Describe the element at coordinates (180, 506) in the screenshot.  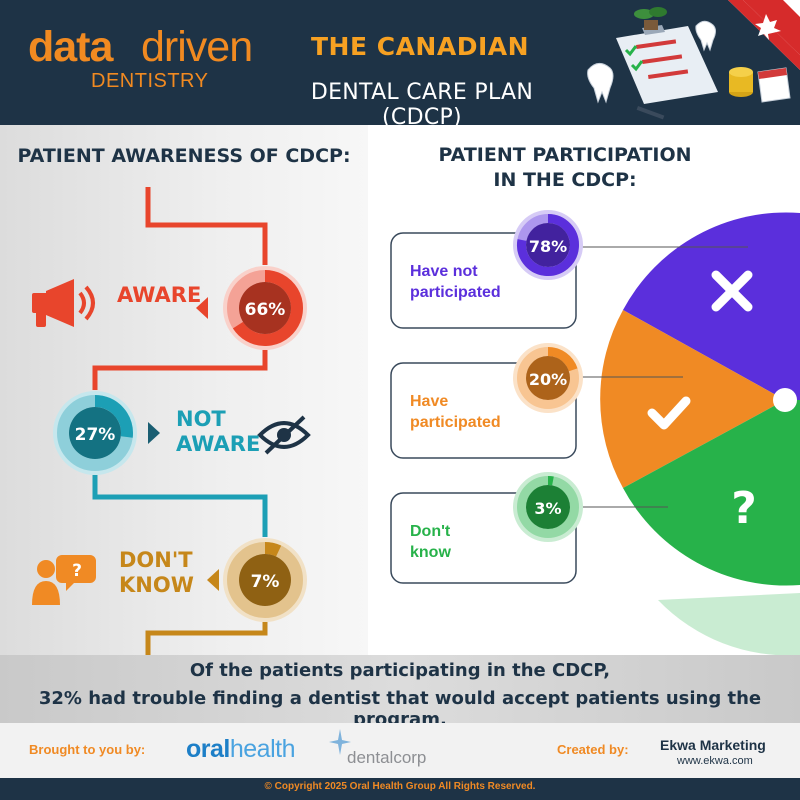
I see `path-segment-not-aware` at that location.